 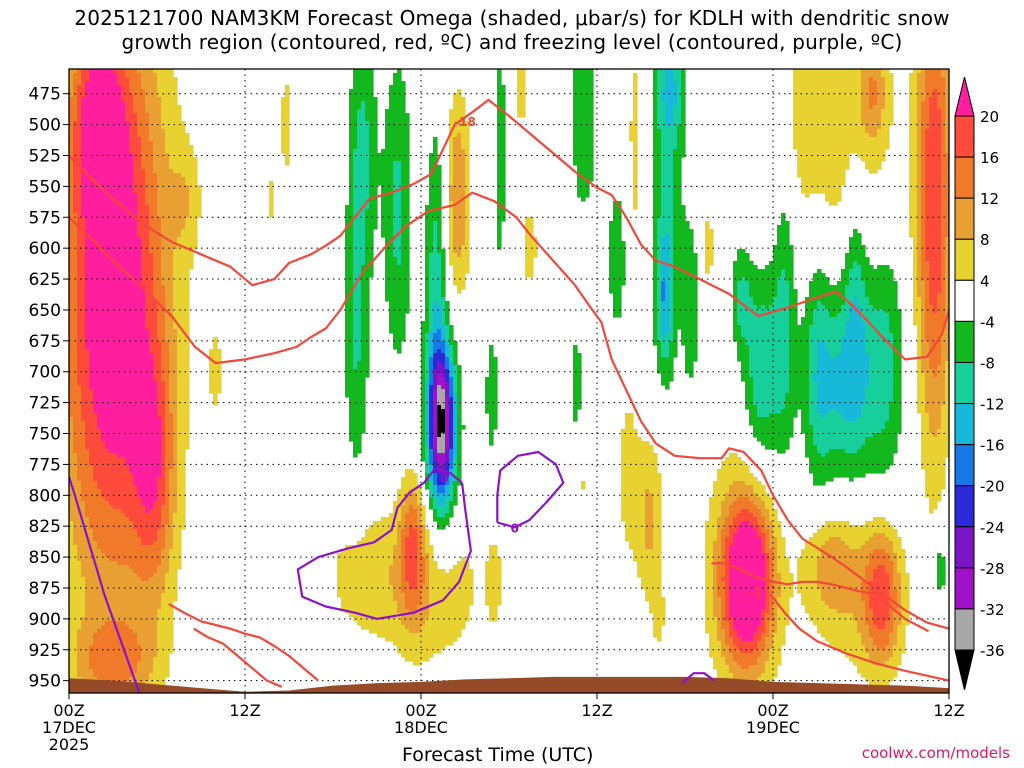 What do you see at coordinates (985, 281) in the screenshot?
I see `colorbar-label-4: 4` at bounding box center [985, 281].